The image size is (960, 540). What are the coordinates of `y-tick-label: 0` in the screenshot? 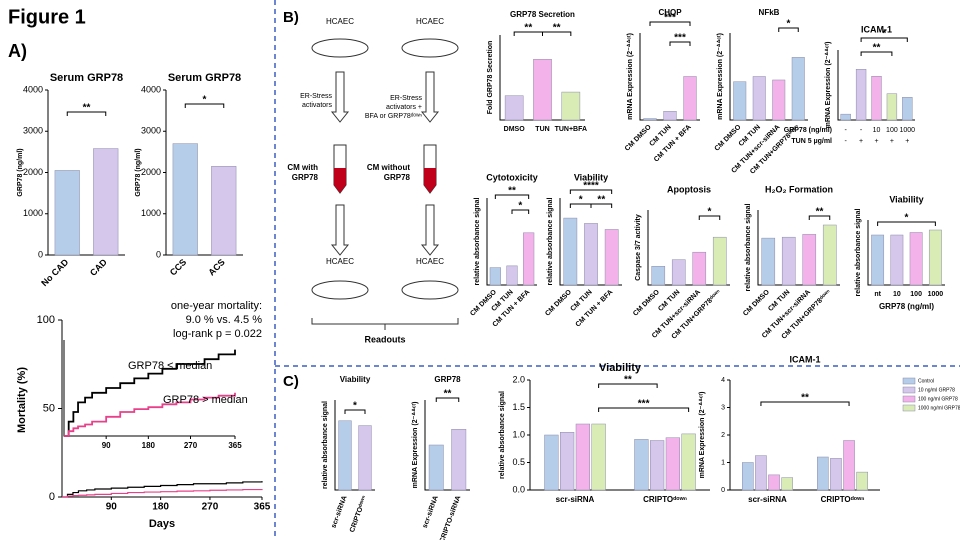 It's located at (40, 254).